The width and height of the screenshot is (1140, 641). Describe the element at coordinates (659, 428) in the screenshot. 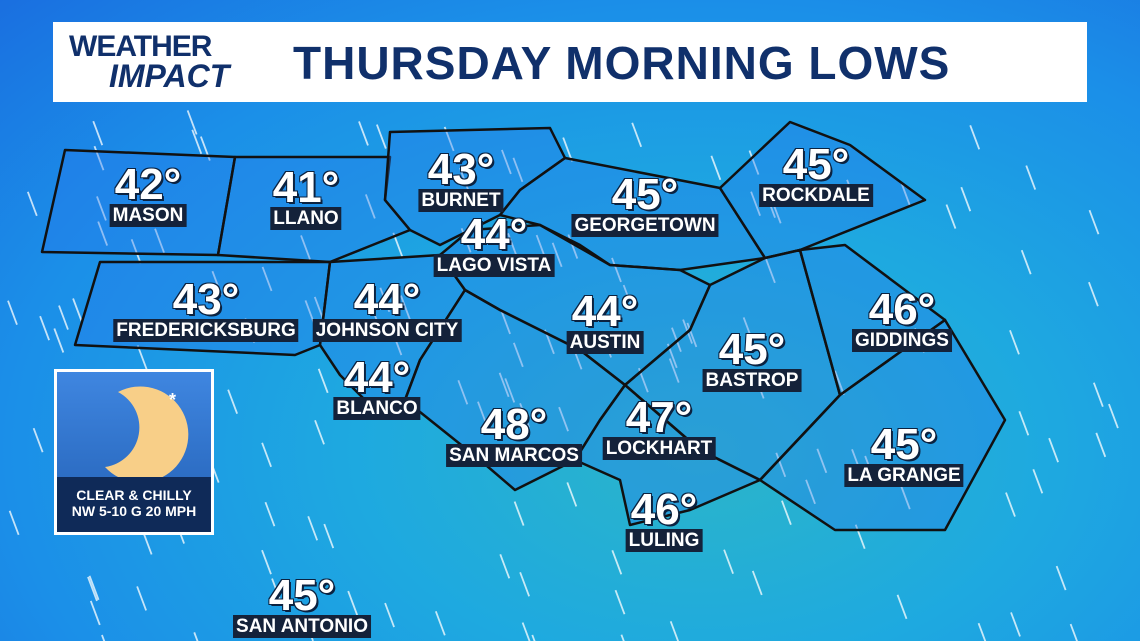

I see `city-label-lockhart: 47° LOCKHART` at that location.